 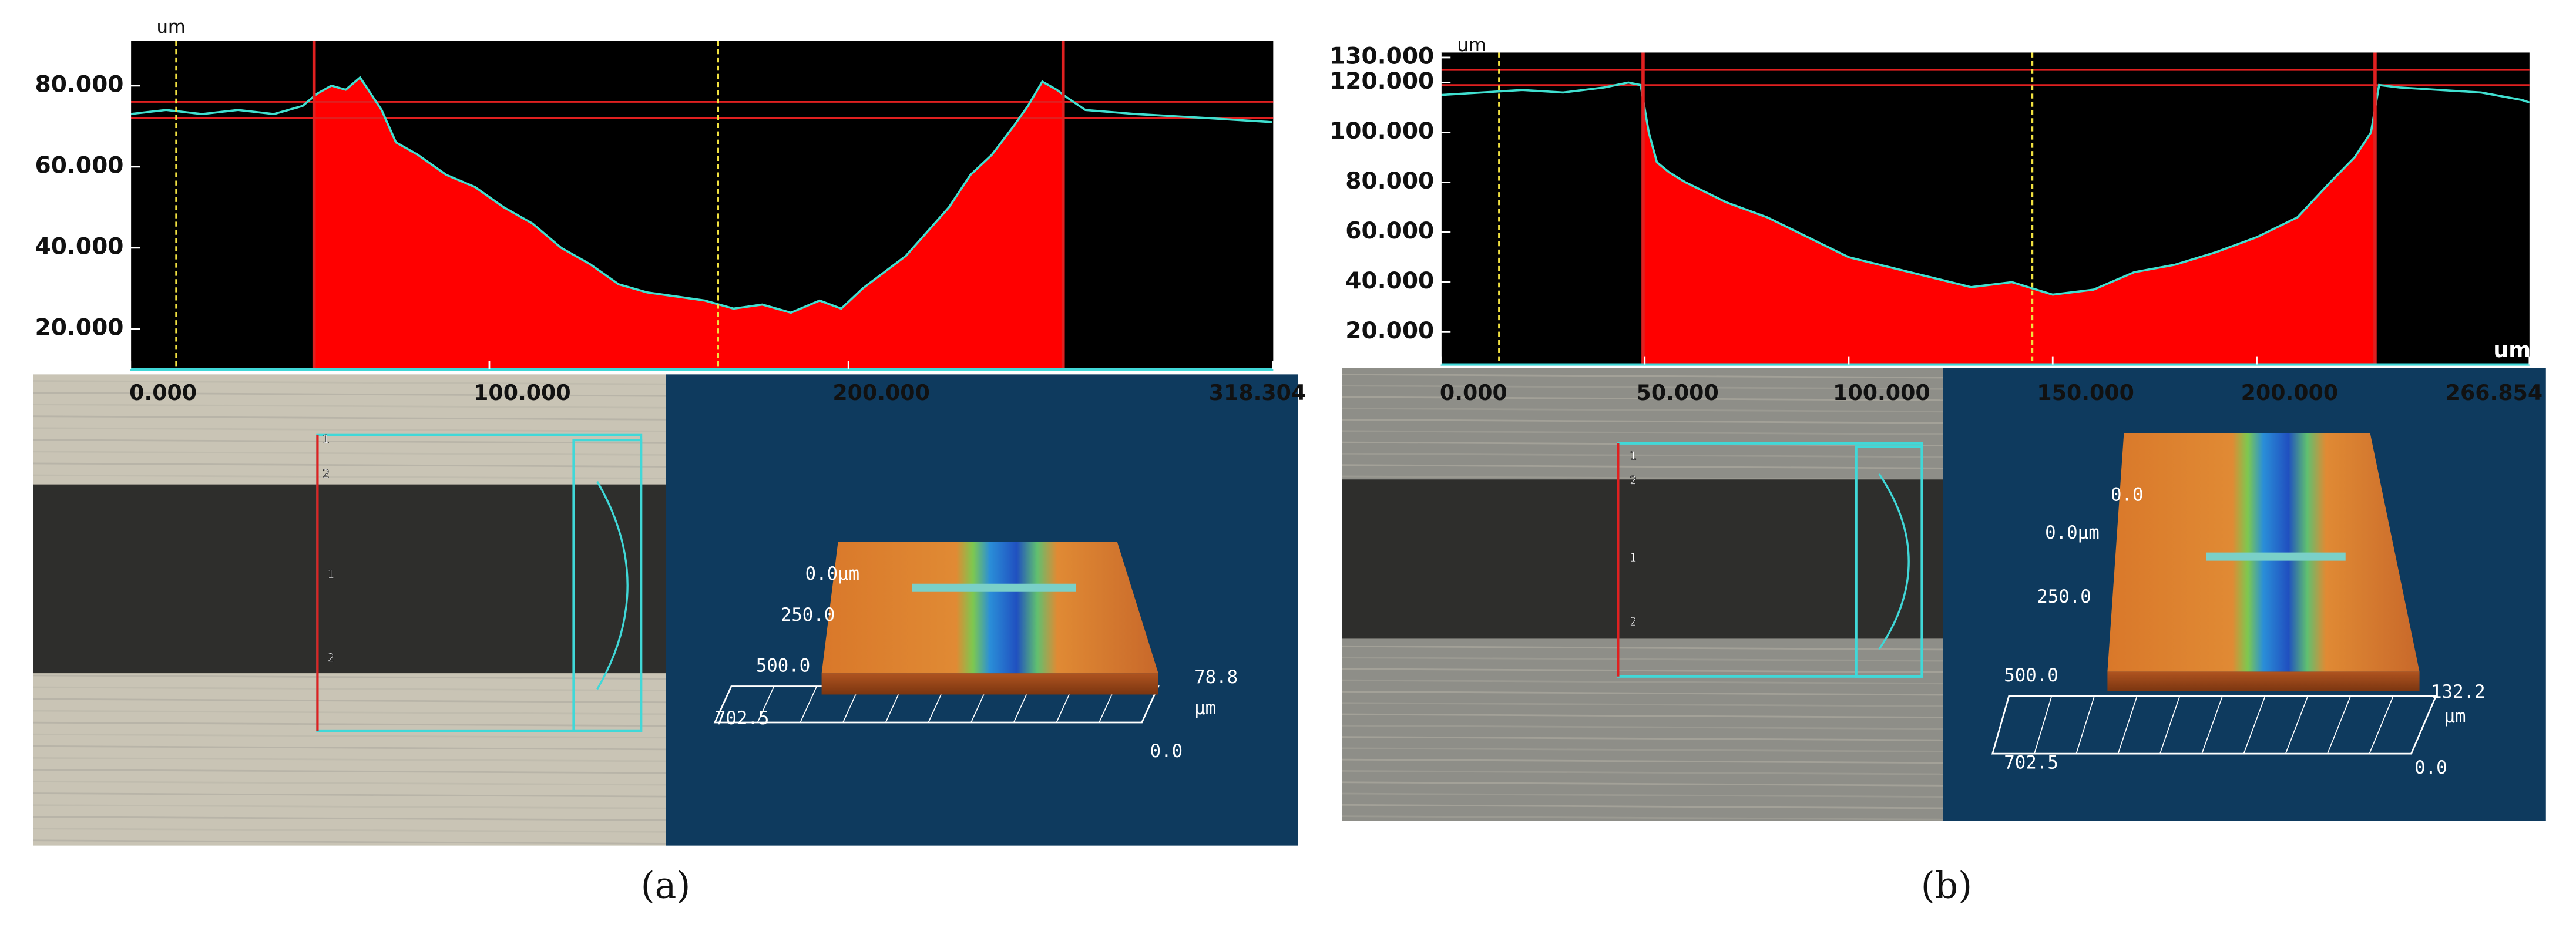 I want to click on render-surface, so click(x=989, y=608).